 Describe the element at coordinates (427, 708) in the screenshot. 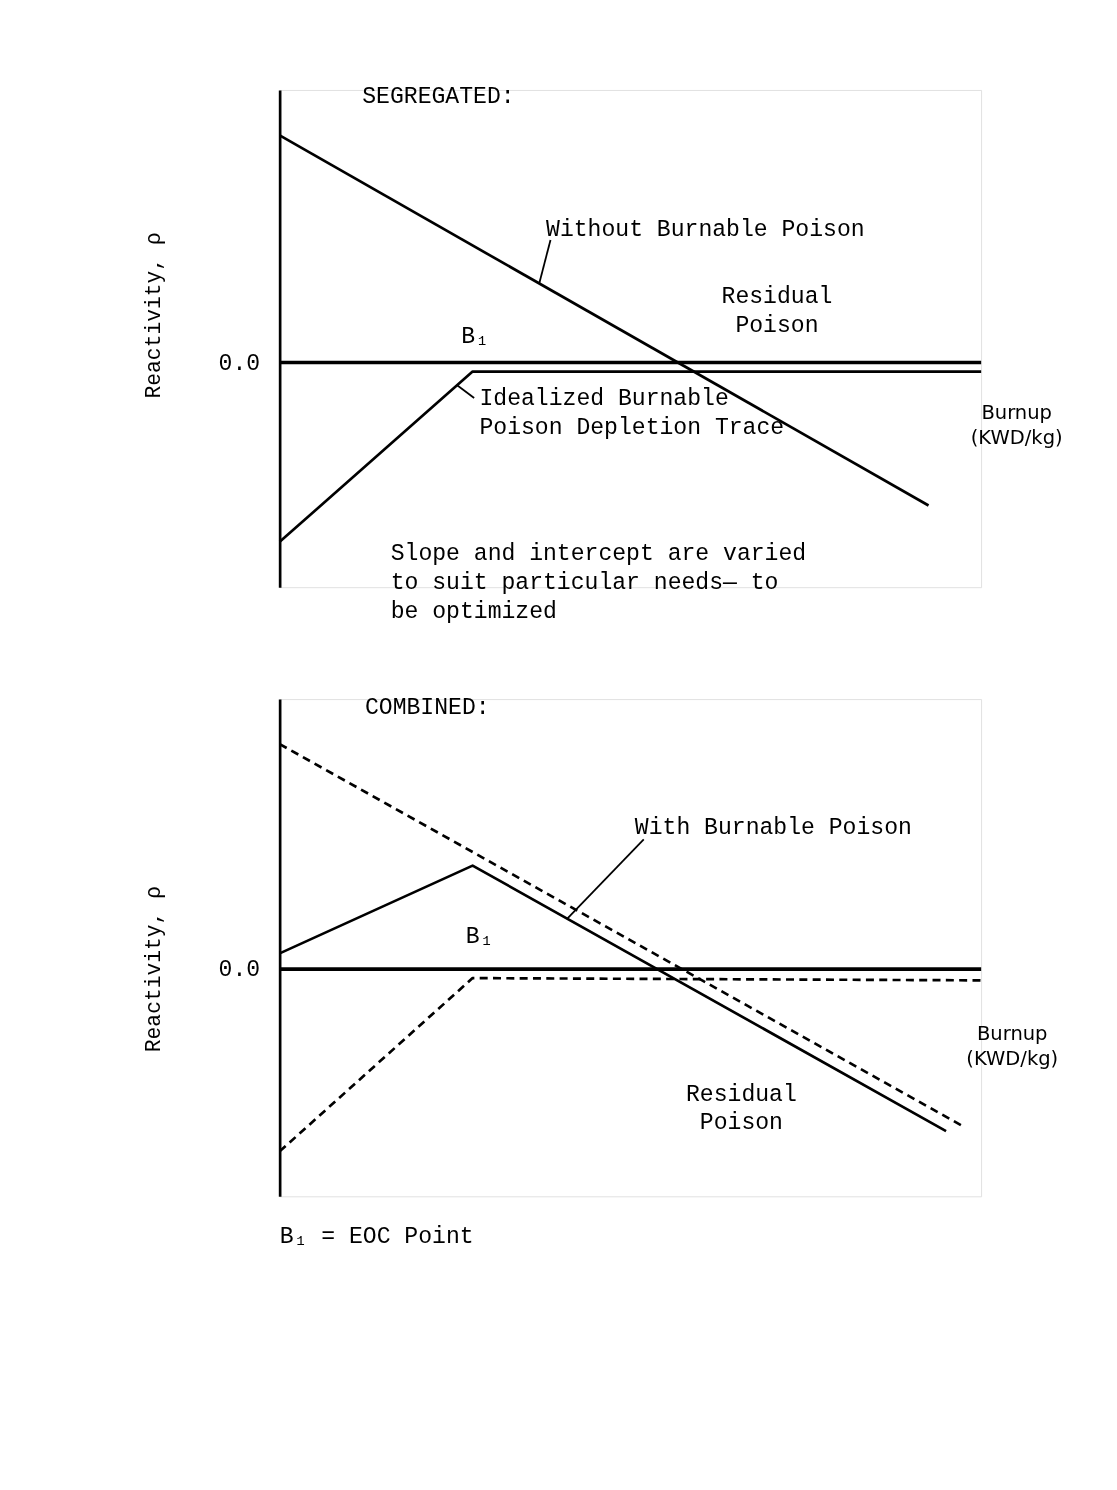

I see `chart-title: COMBINED:` at that location.